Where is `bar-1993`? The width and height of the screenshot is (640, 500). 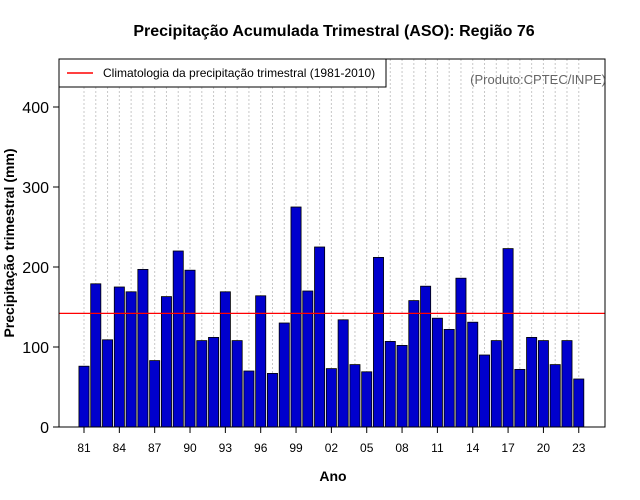
bar-1993 is located at coordinates (225, 359).